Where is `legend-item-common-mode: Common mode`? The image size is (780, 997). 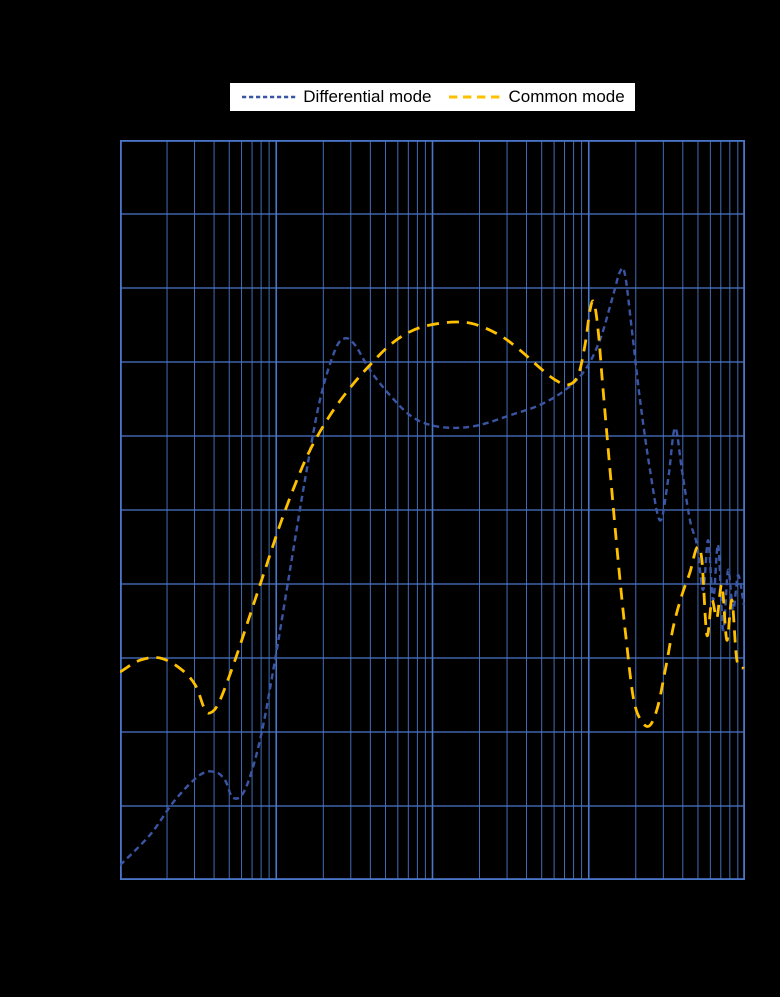
legend-item-common-mode: Common mode is located at coordinates (536, 97).